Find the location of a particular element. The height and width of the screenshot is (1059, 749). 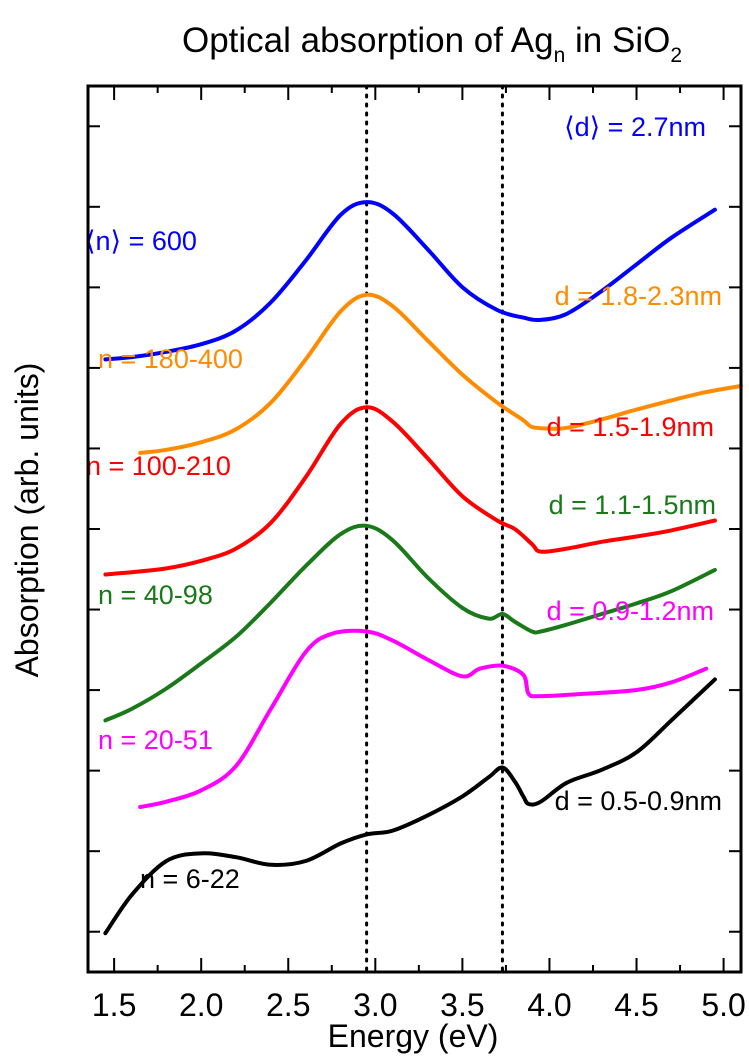

series-size-label-3: d = 1.1-1.5nm is located at coordinates (632, 505).